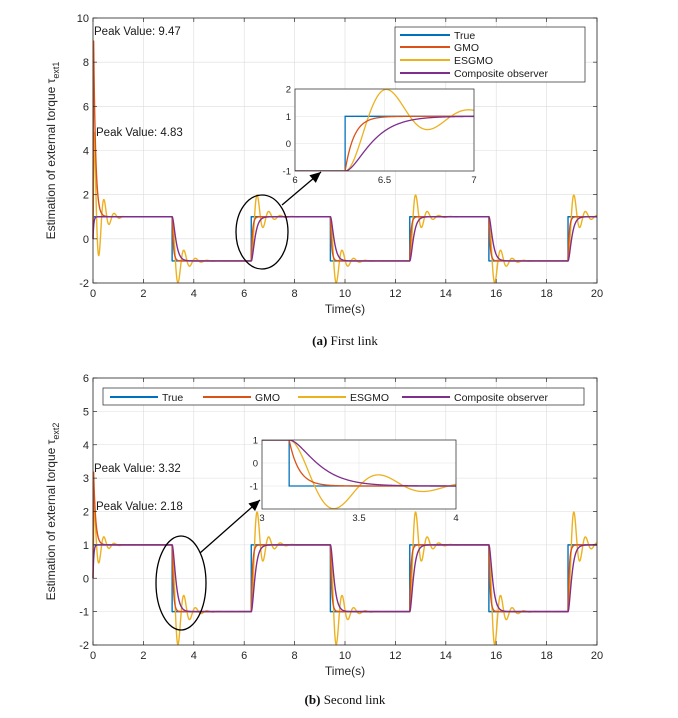 The width and height of the screenshot is (678, 718). What do you see at coordinates (288, 90) in the screenshot?
I see `inset-y-tick-label-2: 2` at bounding box center [288, 90].